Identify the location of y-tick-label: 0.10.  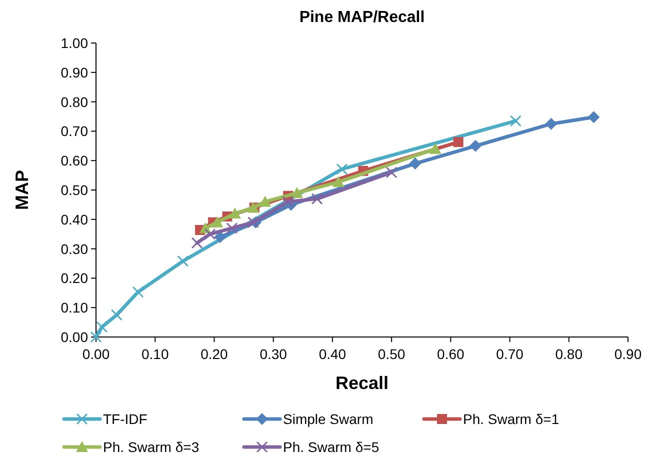
(74, 308).